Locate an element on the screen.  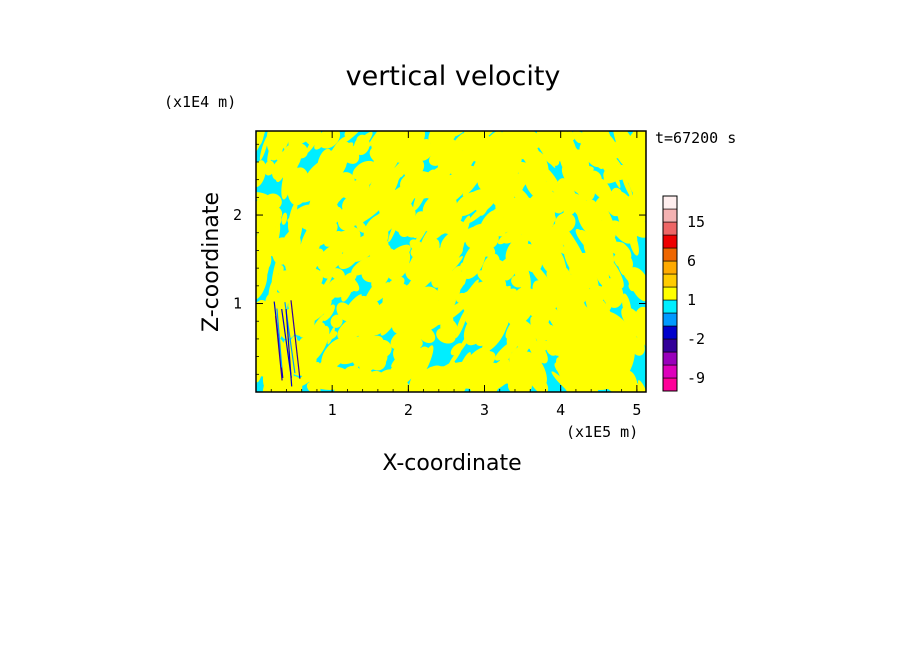
strong-downdraft-streaks is located at coordinates (287, 343).